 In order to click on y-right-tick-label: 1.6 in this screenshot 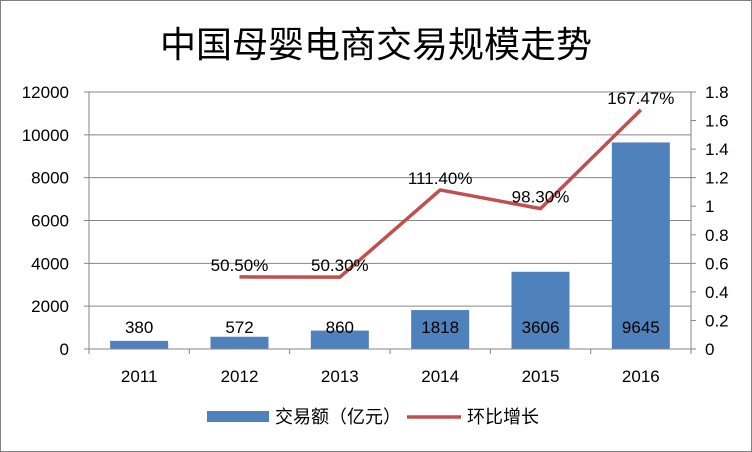, I will do `click(717, 121)`.